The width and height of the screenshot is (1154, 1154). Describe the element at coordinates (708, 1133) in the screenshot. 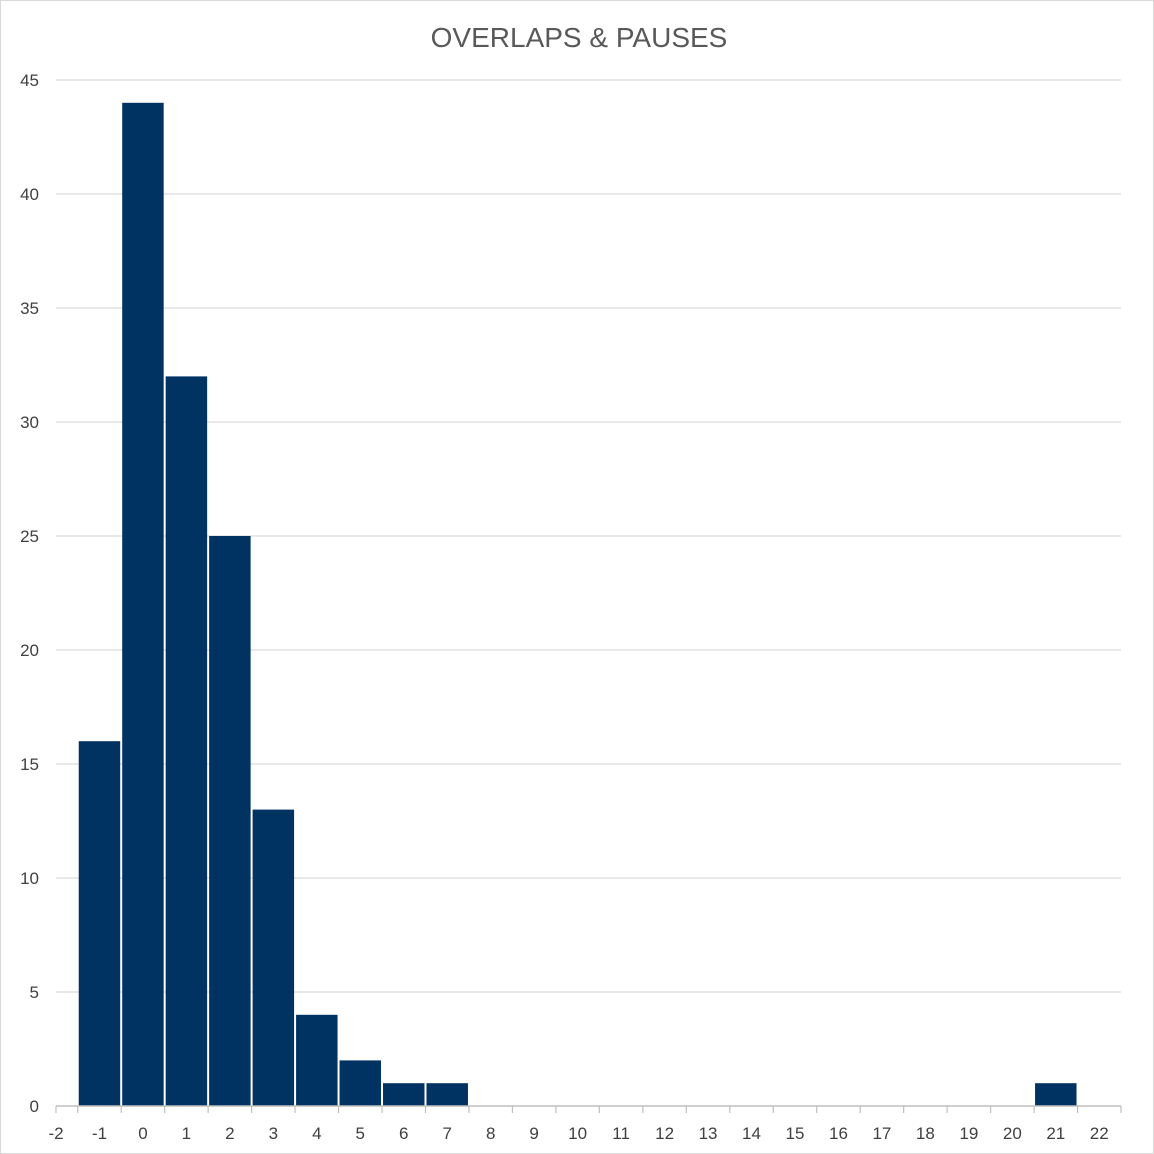

I see `x-tick-label: 13` at that location.